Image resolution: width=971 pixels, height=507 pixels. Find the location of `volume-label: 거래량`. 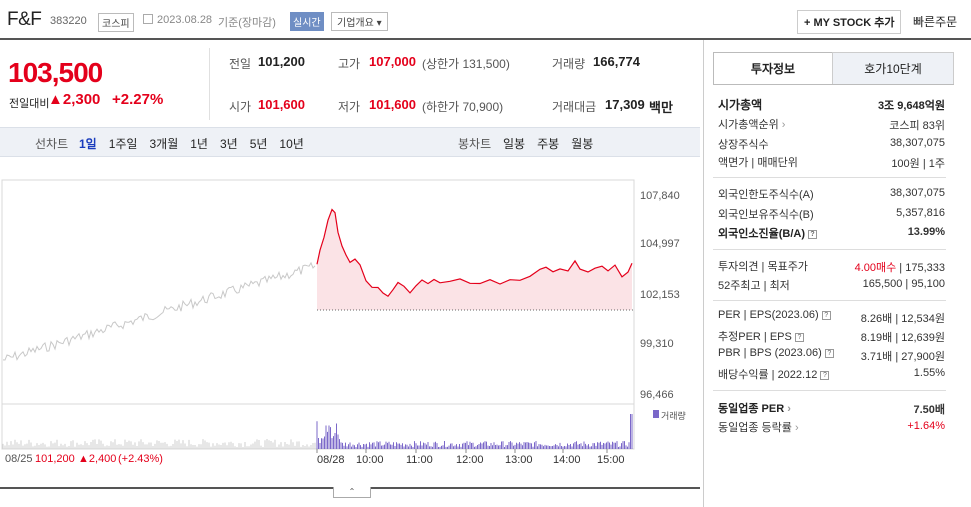

volume-label: 거래량 is located at coordinates (569, 64).